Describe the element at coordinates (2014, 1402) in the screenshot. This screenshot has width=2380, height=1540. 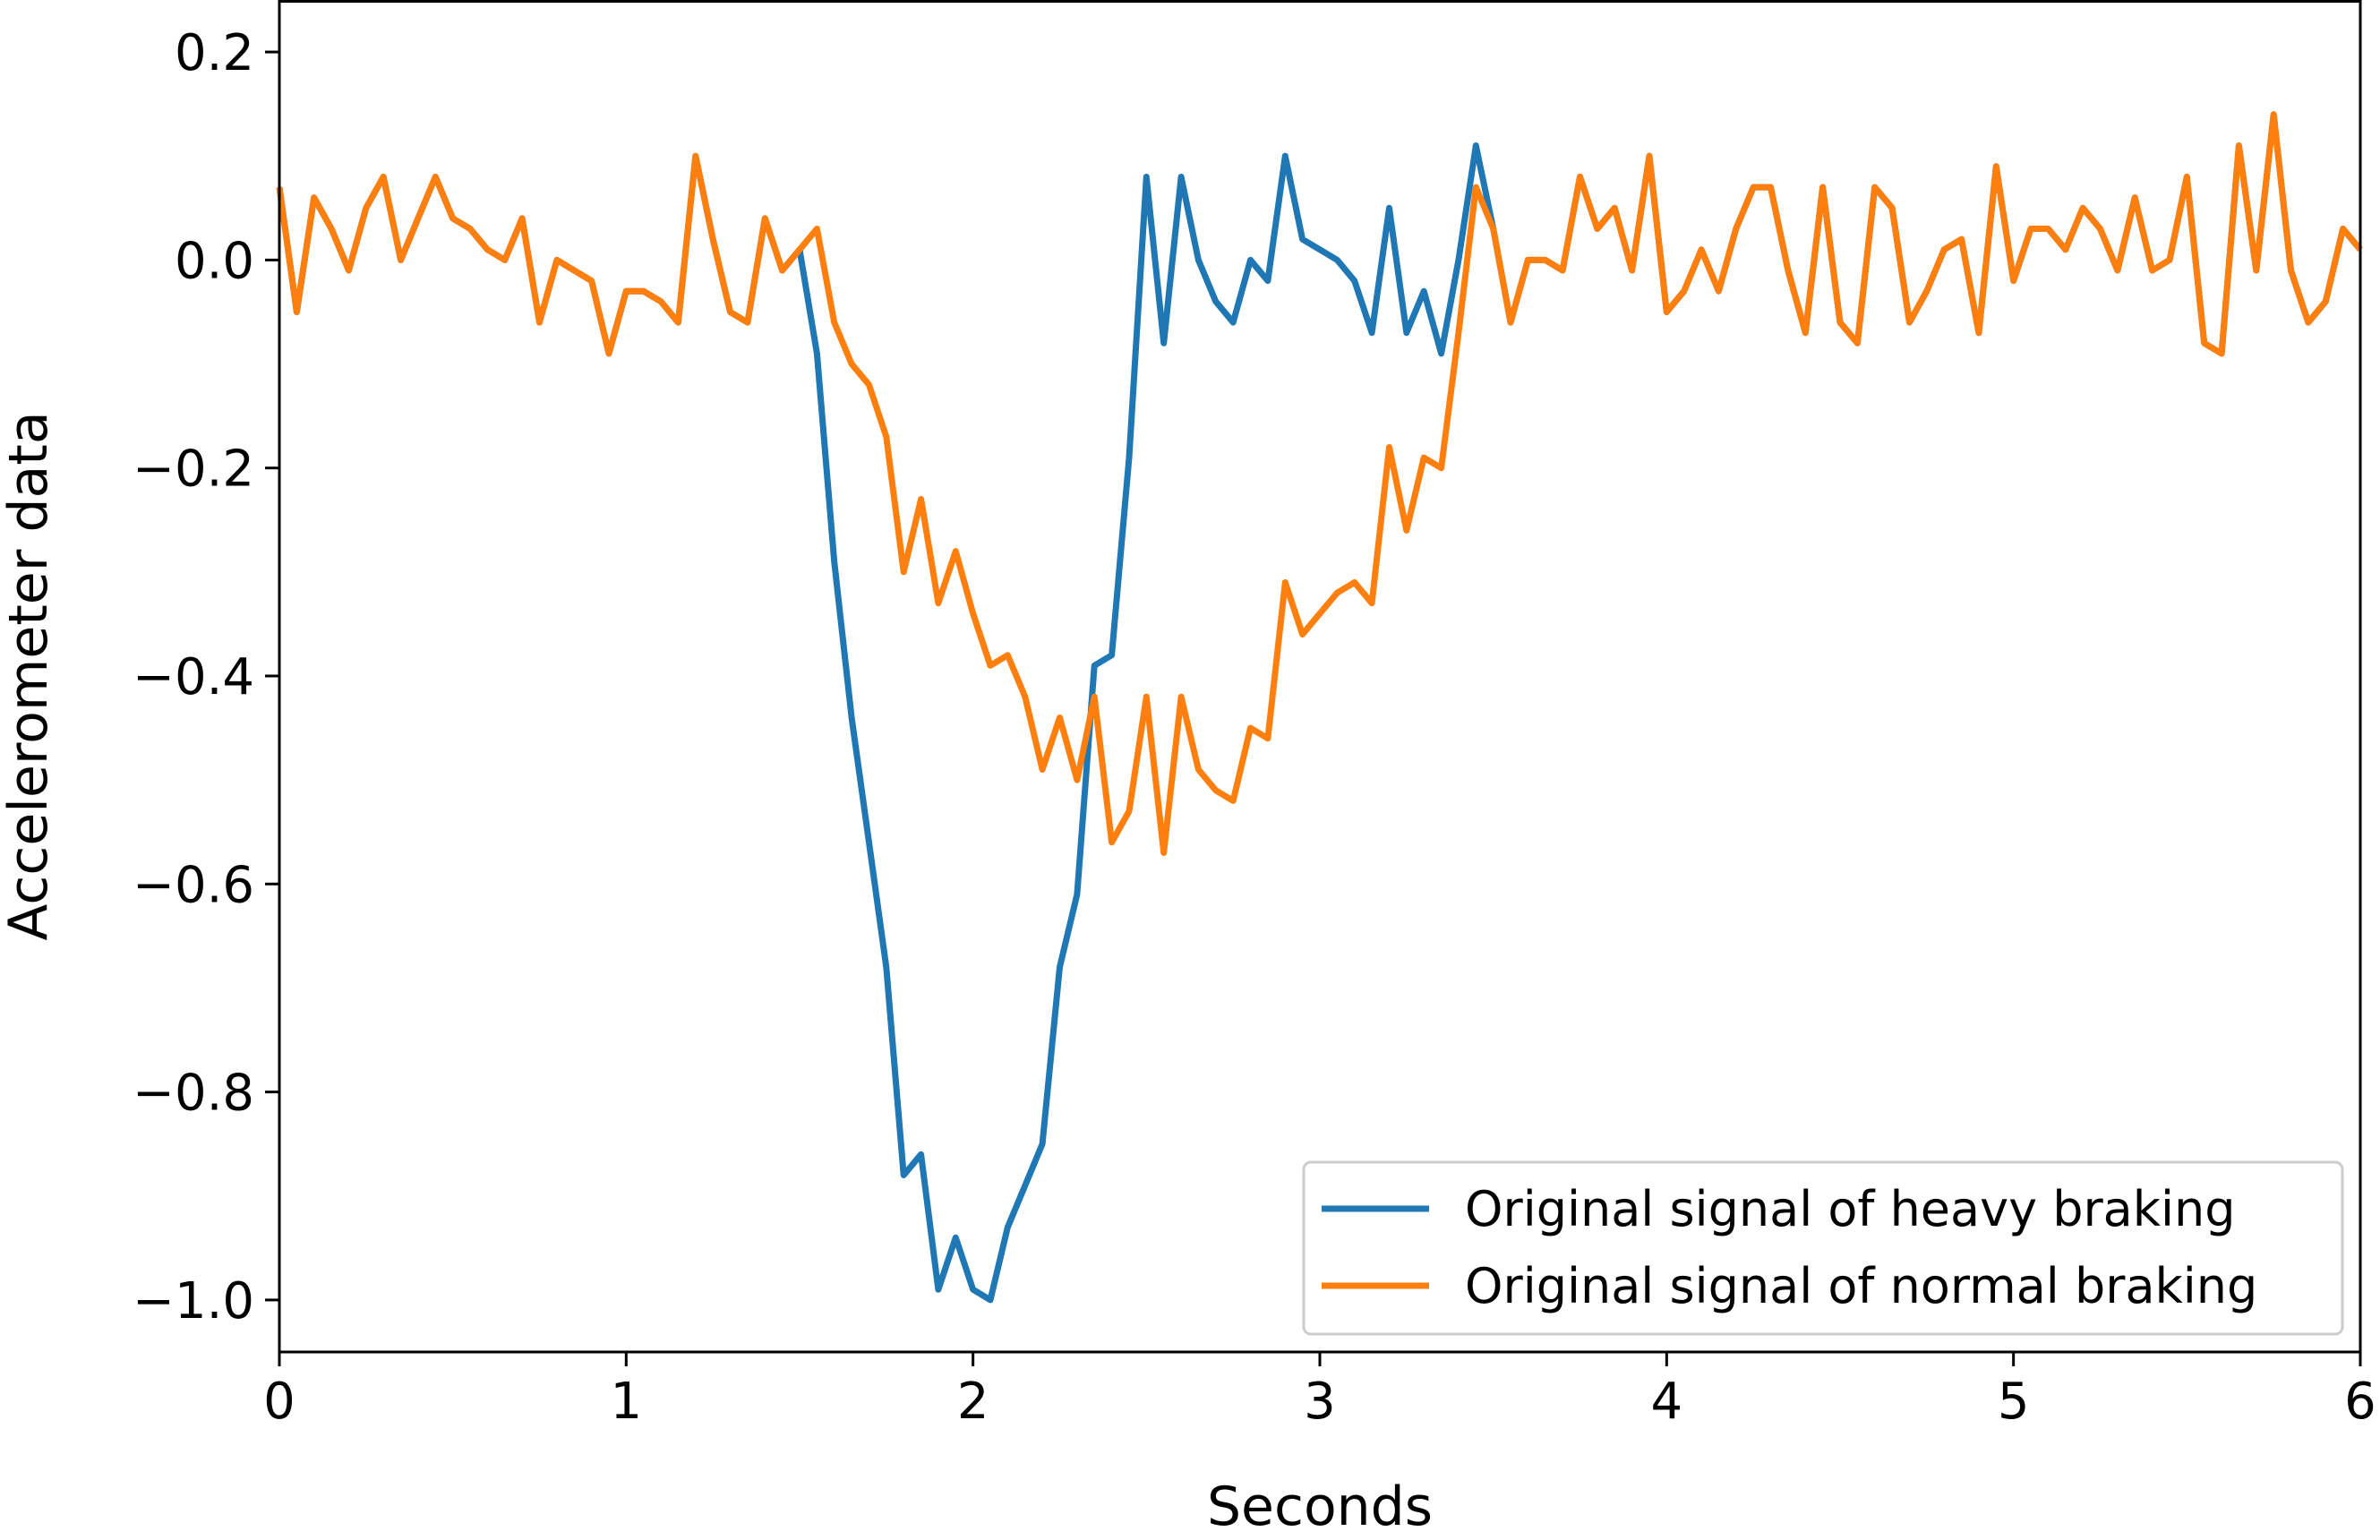
I see `x-tick-label: 5` at that location.